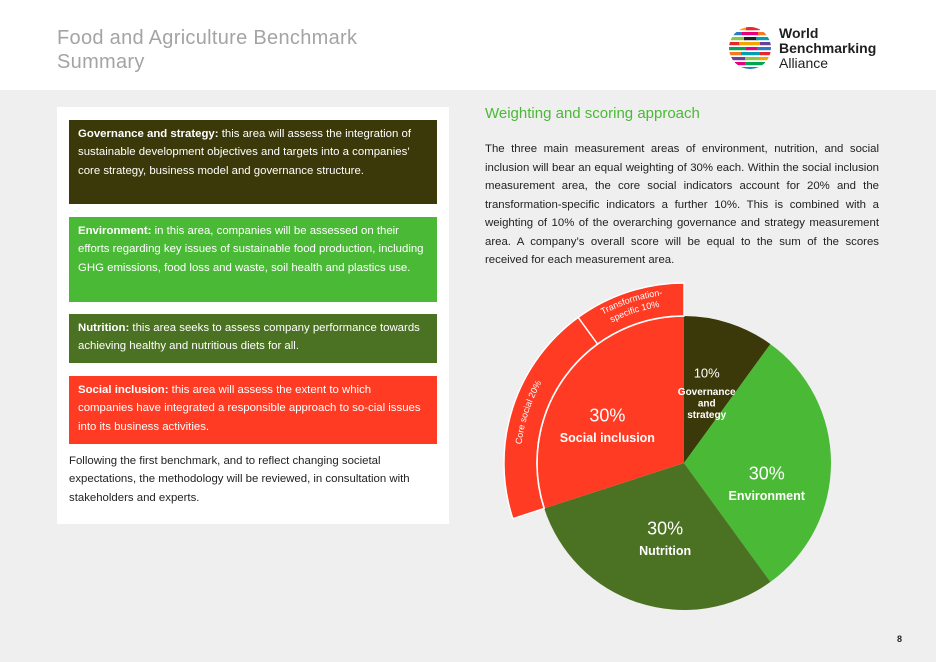  Describe the element at coordinates (706, 415) in the screenshot. I see `pie-category-label: strategy` at that location.